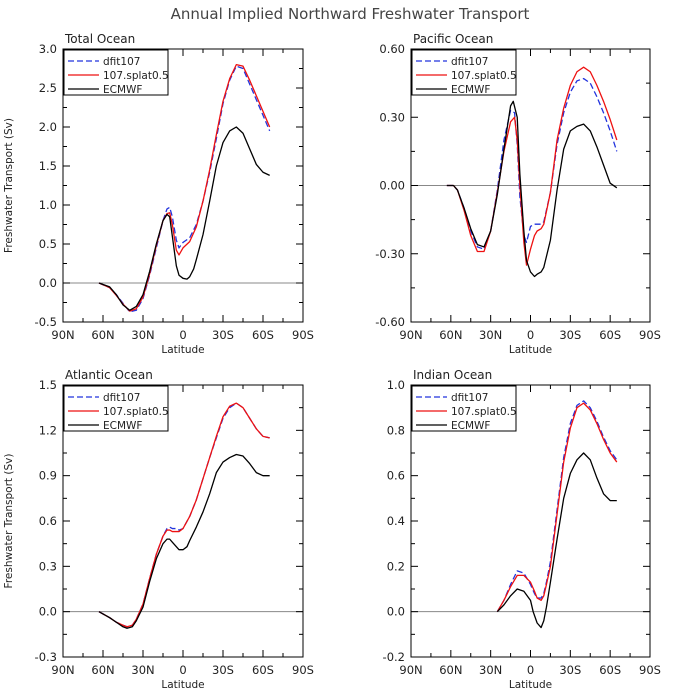  What do you see at coordinates (450, 670) in the screenshot?
I see `indian-ocean-xtick-label: 60N` at bounding box center [450, 670].